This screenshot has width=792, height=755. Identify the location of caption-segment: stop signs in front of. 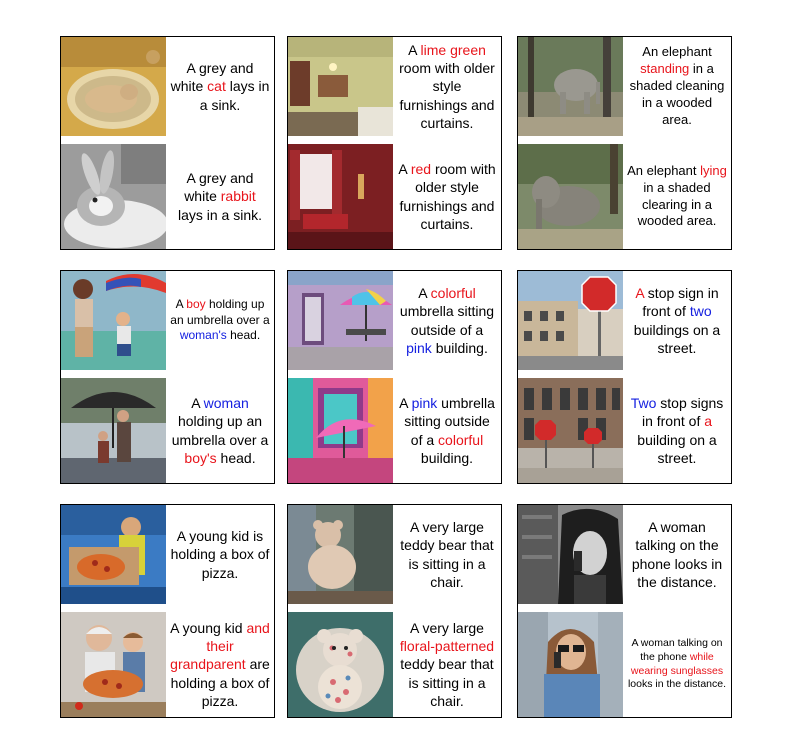
(682, 412).